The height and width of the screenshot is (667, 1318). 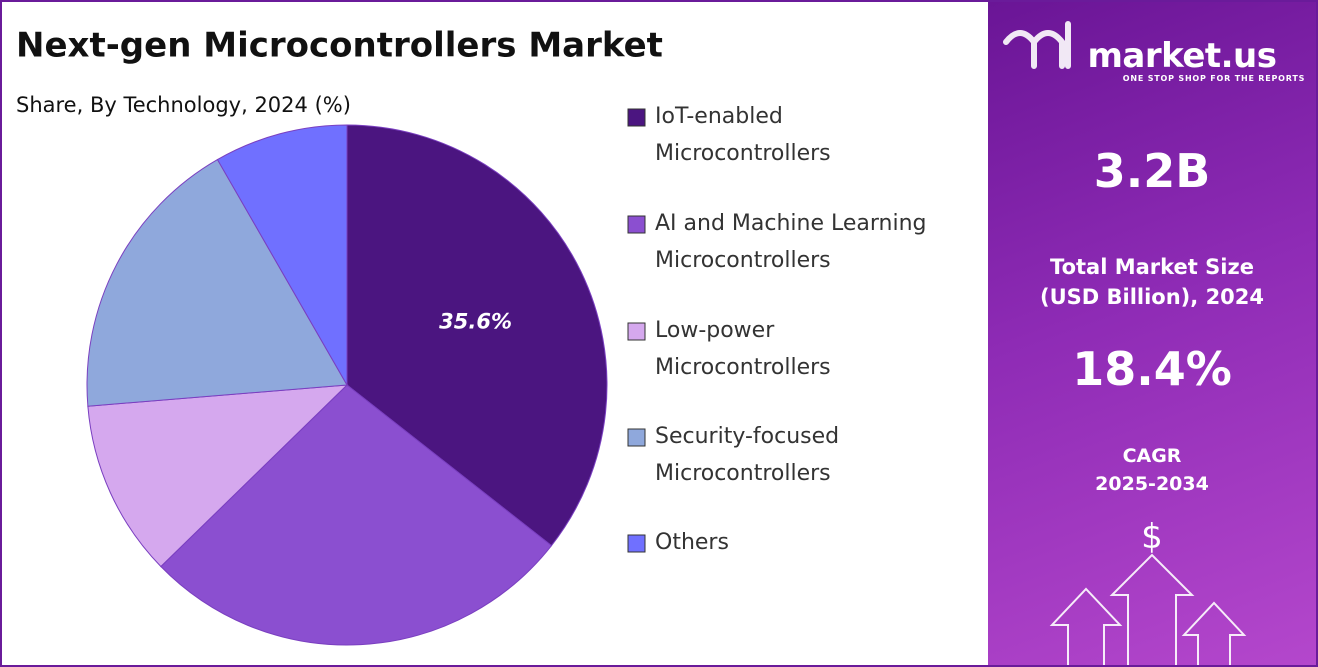 What do you see at coordinates (743, 135) in the screenshot?
I see `legend-label: IoT-enabled Microcontrollers` at bounding box center [743, 135].